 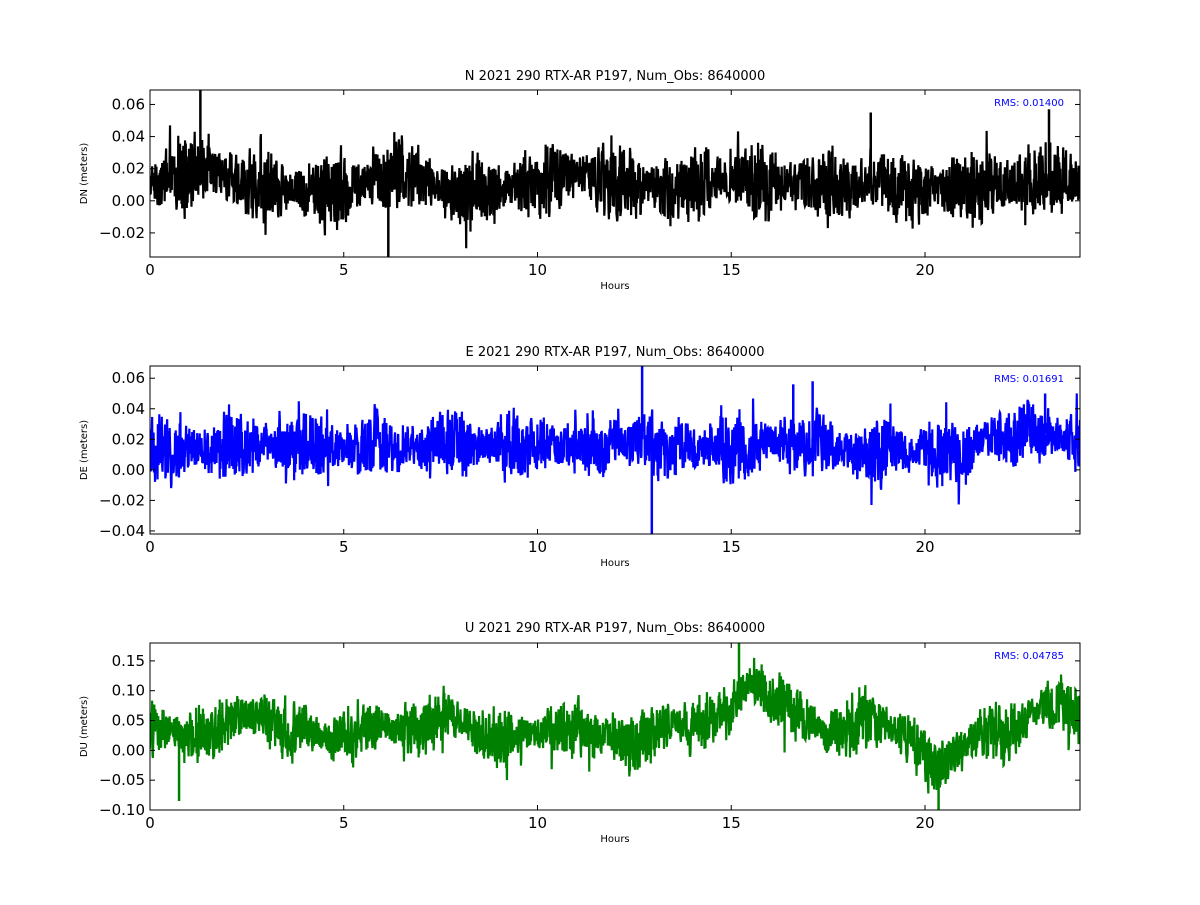 I want to click on y-tick-label: −0.05, so click(x=122, y=780).